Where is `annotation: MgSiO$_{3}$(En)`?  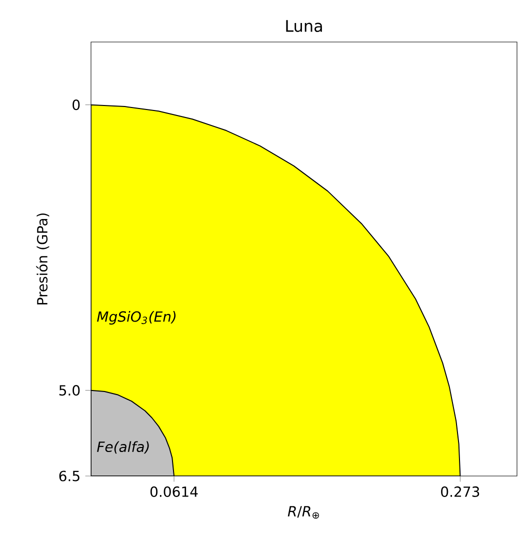
annotation: MgSiO$_{3}$(En) is located at coordinates (136, 318).